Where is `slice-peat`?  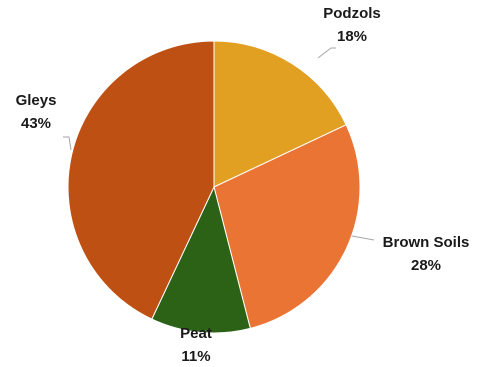
slice-peat is located at coordinates (201, 259).